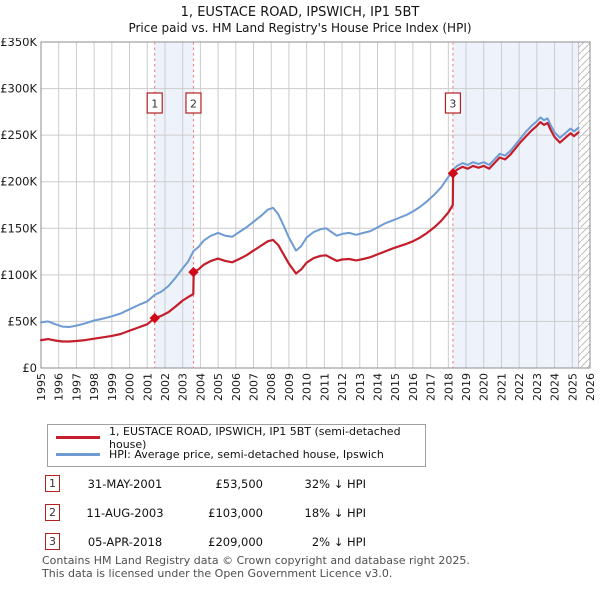  What do you see at coordinates (501, 387) in the screenshot?
I see `x-axis-tick-label: 2021` at bounding box center [501, 387].